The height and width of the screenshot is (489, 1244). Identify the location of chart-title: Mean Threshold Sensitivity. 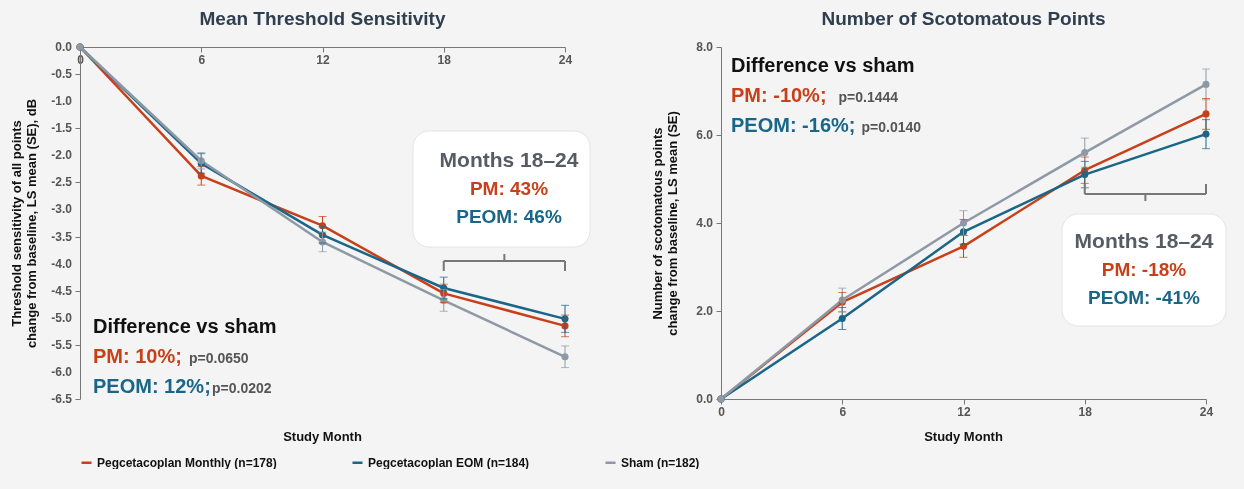
(322, 18).